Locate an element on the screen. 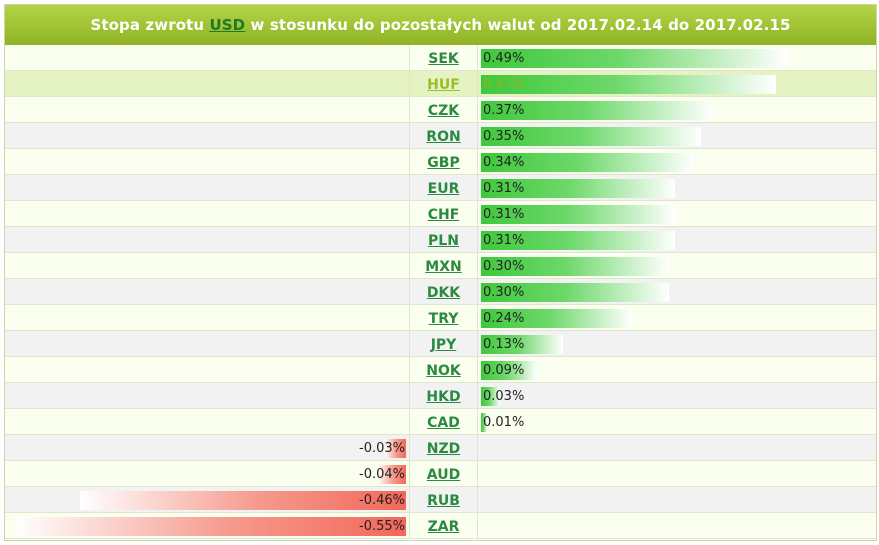 Image resolution: width=879 pixels, height=545 pixels. return-value: 0.37% is located at coordinates (504, 110).